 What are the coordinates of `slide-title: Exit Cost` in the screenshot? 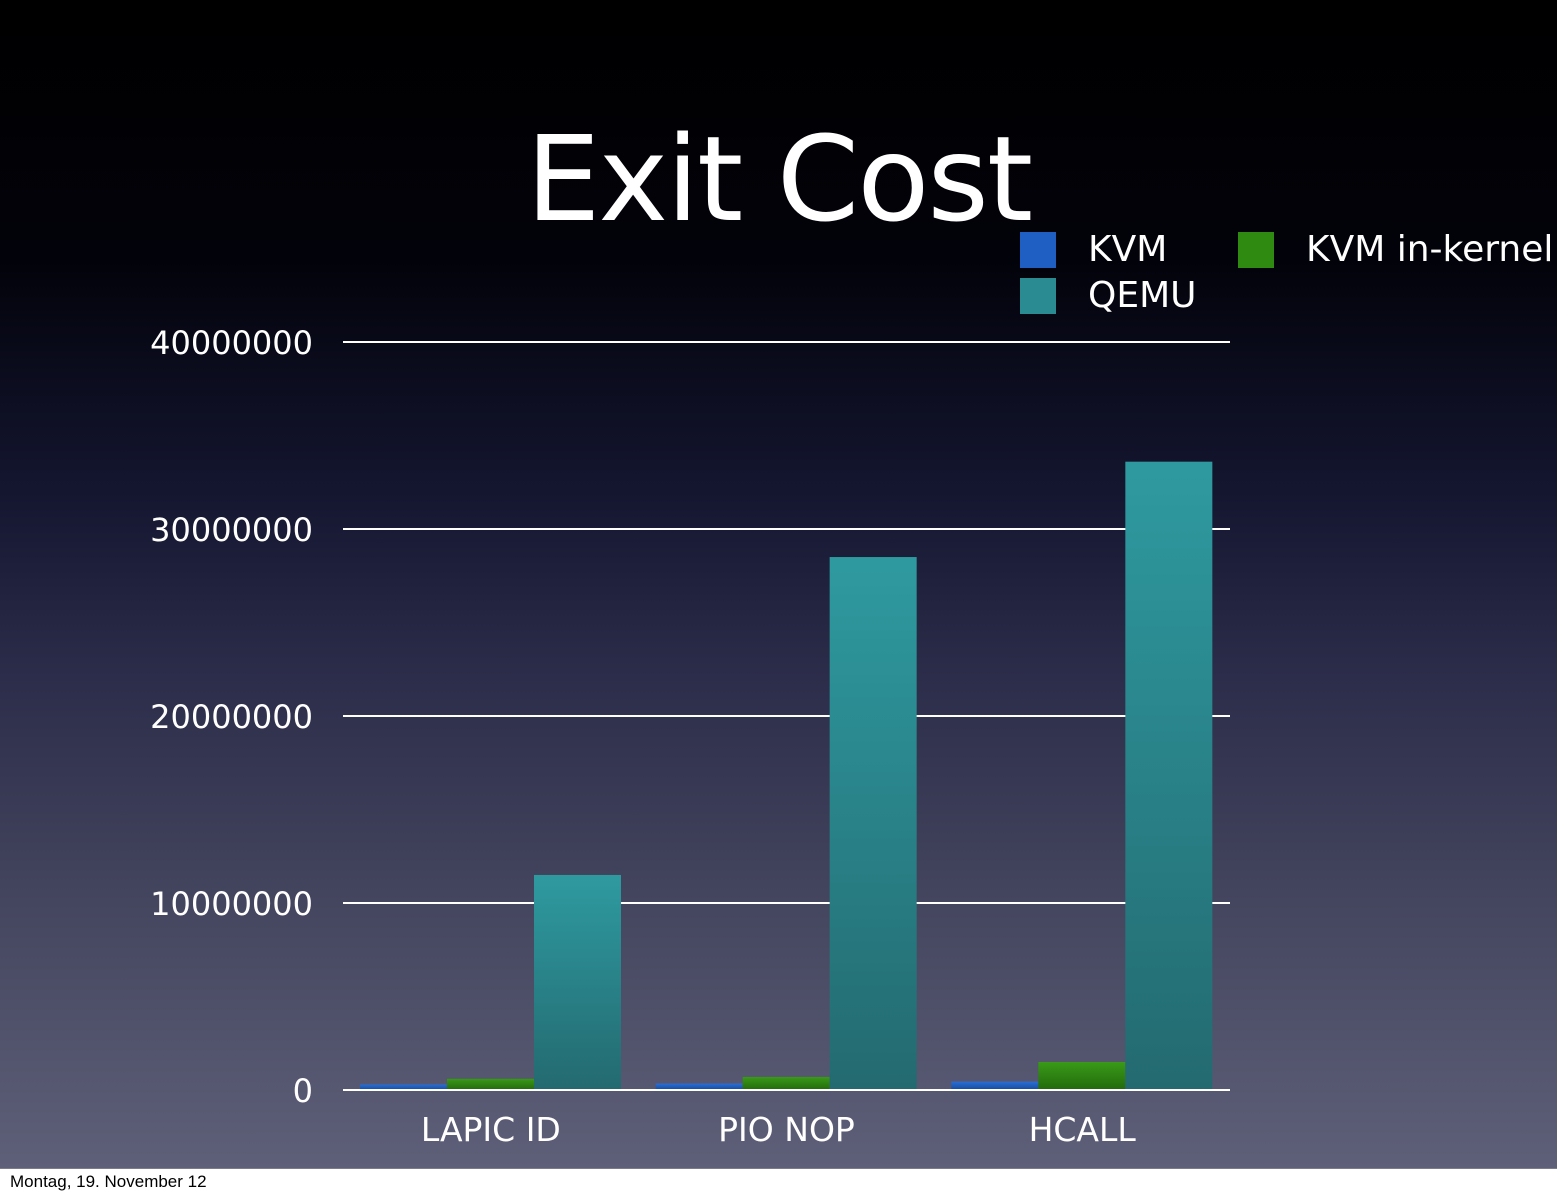 It's located at (779, 179).